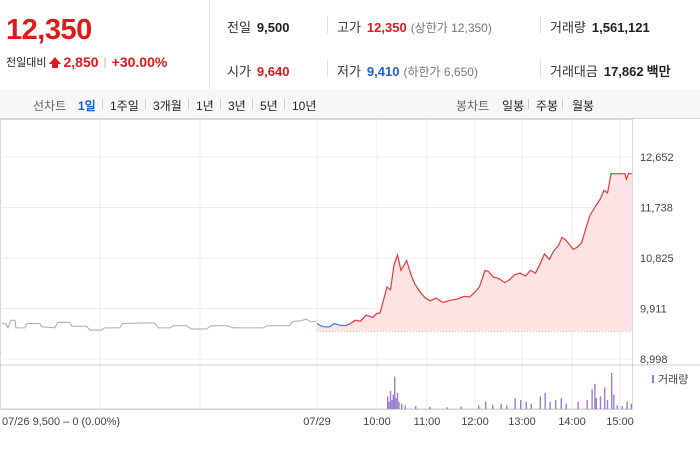  I want to click on line-chart-label: 선차트, so click(50, 106).